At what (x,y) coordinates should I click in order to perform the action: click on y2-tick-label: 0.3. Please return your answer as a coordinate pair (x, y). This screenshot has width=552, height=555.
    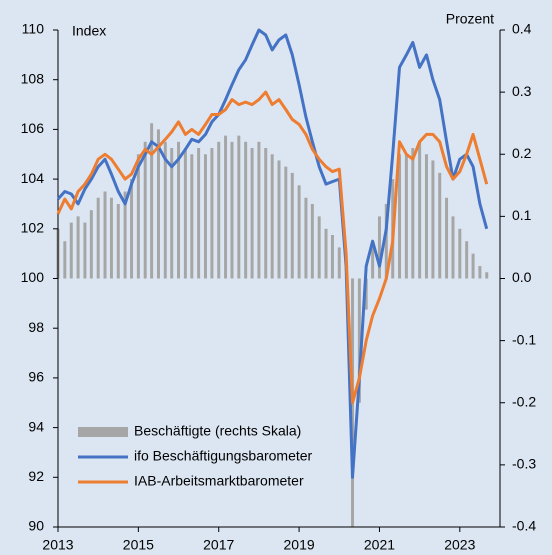
    Looking at the image, I should click on (522, 91).